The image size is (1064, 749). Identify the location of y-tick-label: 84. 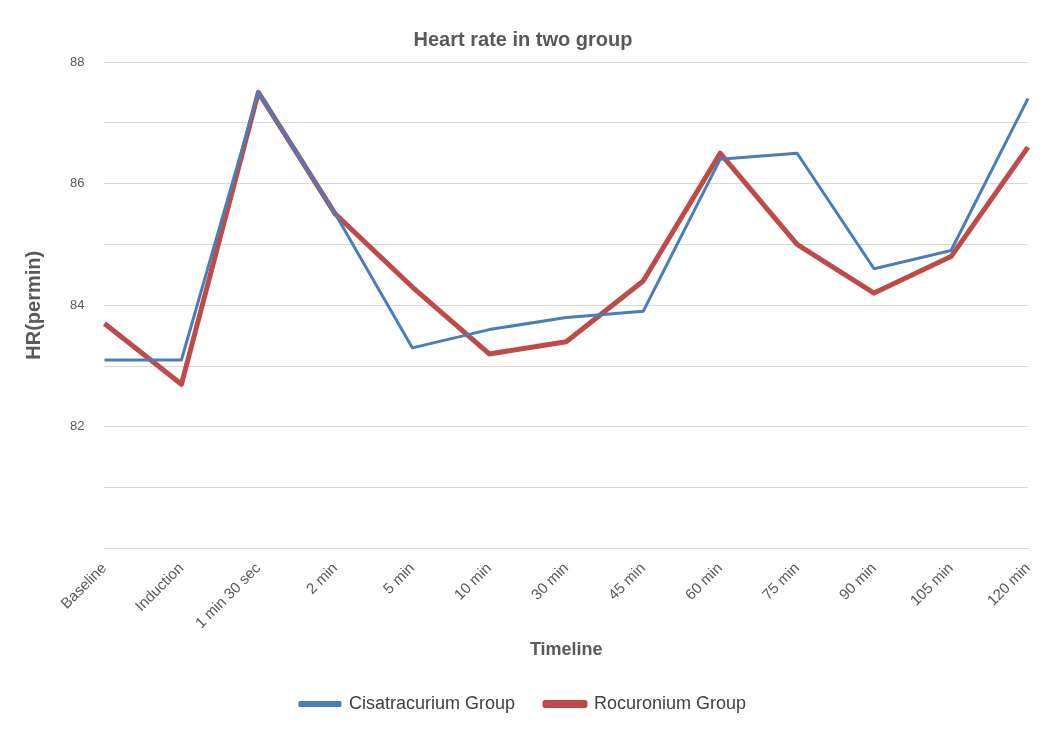
(77, 304).